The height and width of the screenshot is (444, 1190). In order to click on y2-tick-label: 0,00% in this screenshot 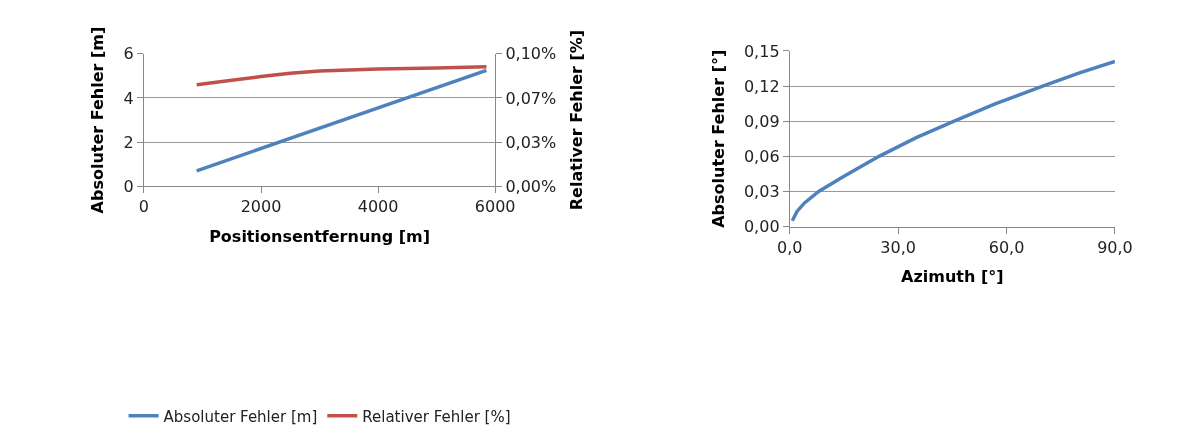, I will do `click(531, 186)`.